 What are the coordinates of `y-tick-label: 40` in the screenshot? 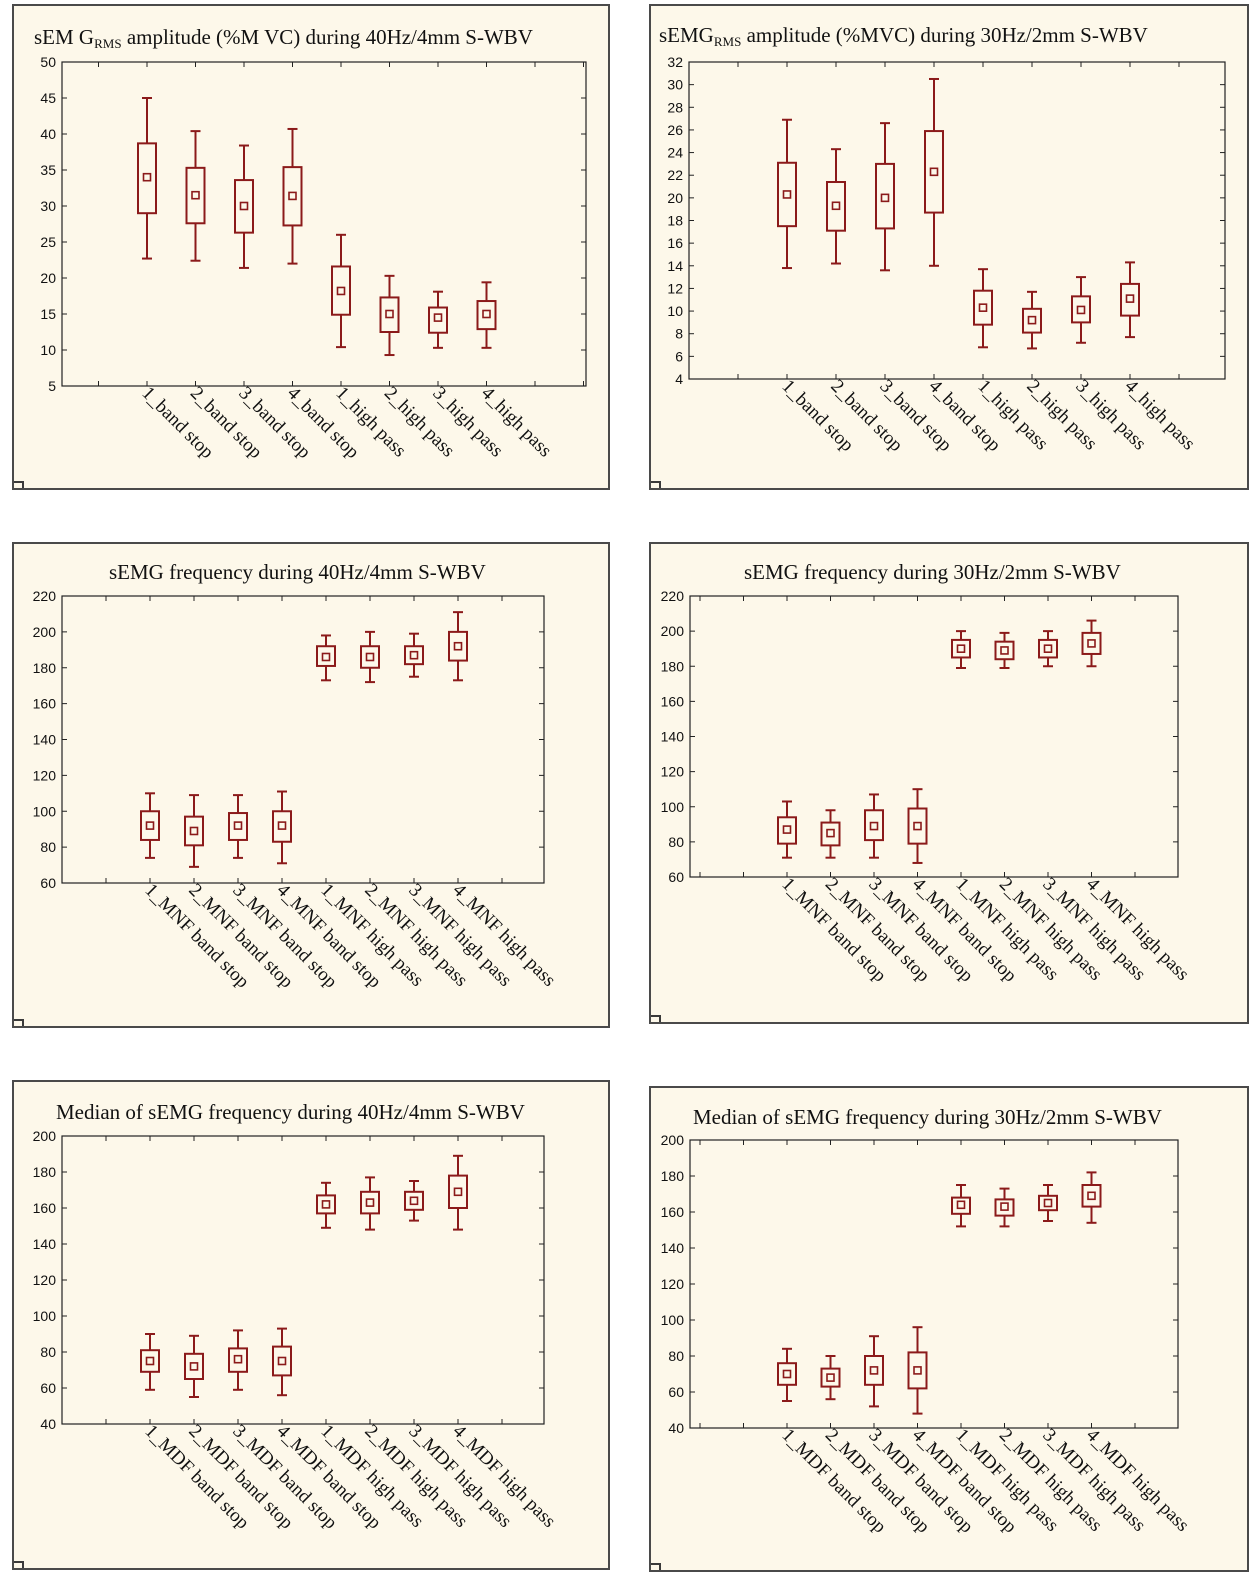 It's located at (48, 134).